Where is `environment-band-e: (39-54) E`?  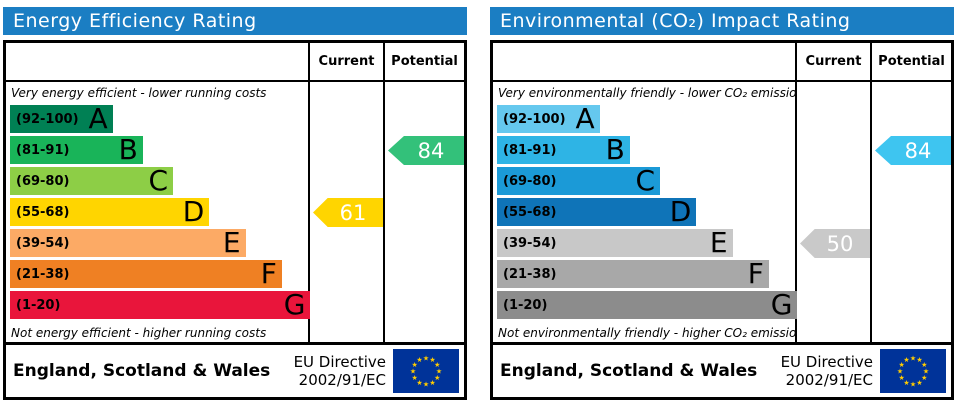 environment-band-e: (39-54) E is located at coordinates (615, 243).